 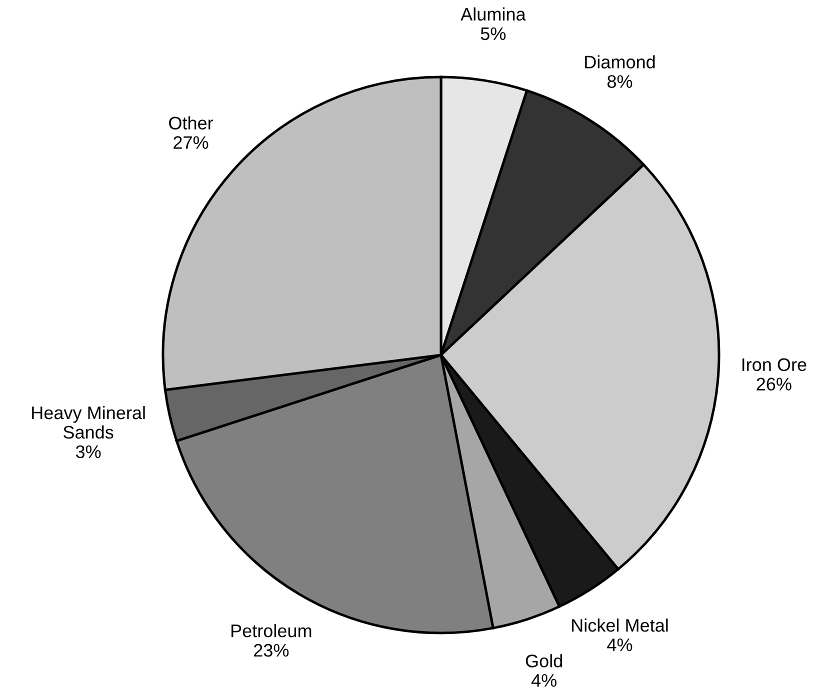 What do you see at coordinates (272, 631) in the screenshot?
I see `slice-label: Petroleum` at bounding box center [272, 631].